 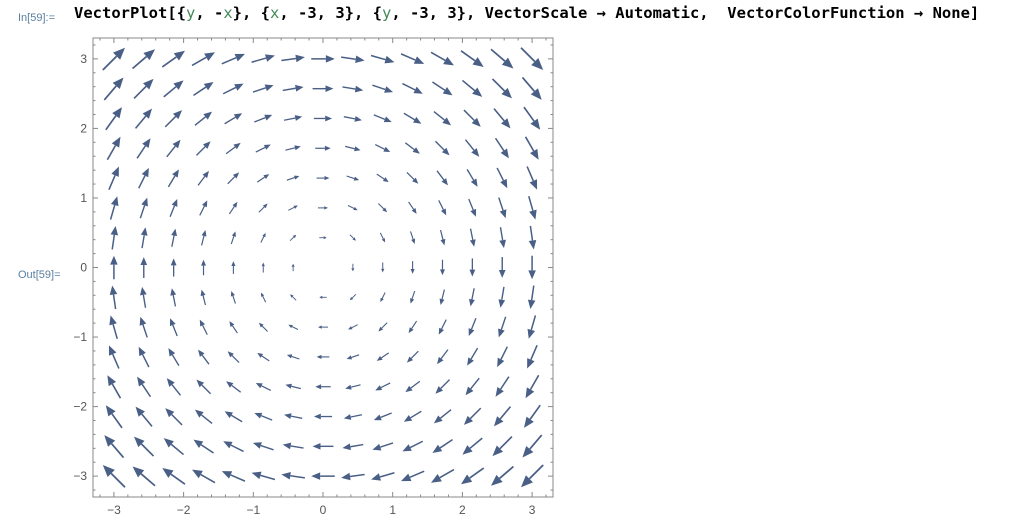 What do you see at coordinates (39, 275) in the screenshot?
I see `output-label: Out[59]=` at bounding box center [39, 275].